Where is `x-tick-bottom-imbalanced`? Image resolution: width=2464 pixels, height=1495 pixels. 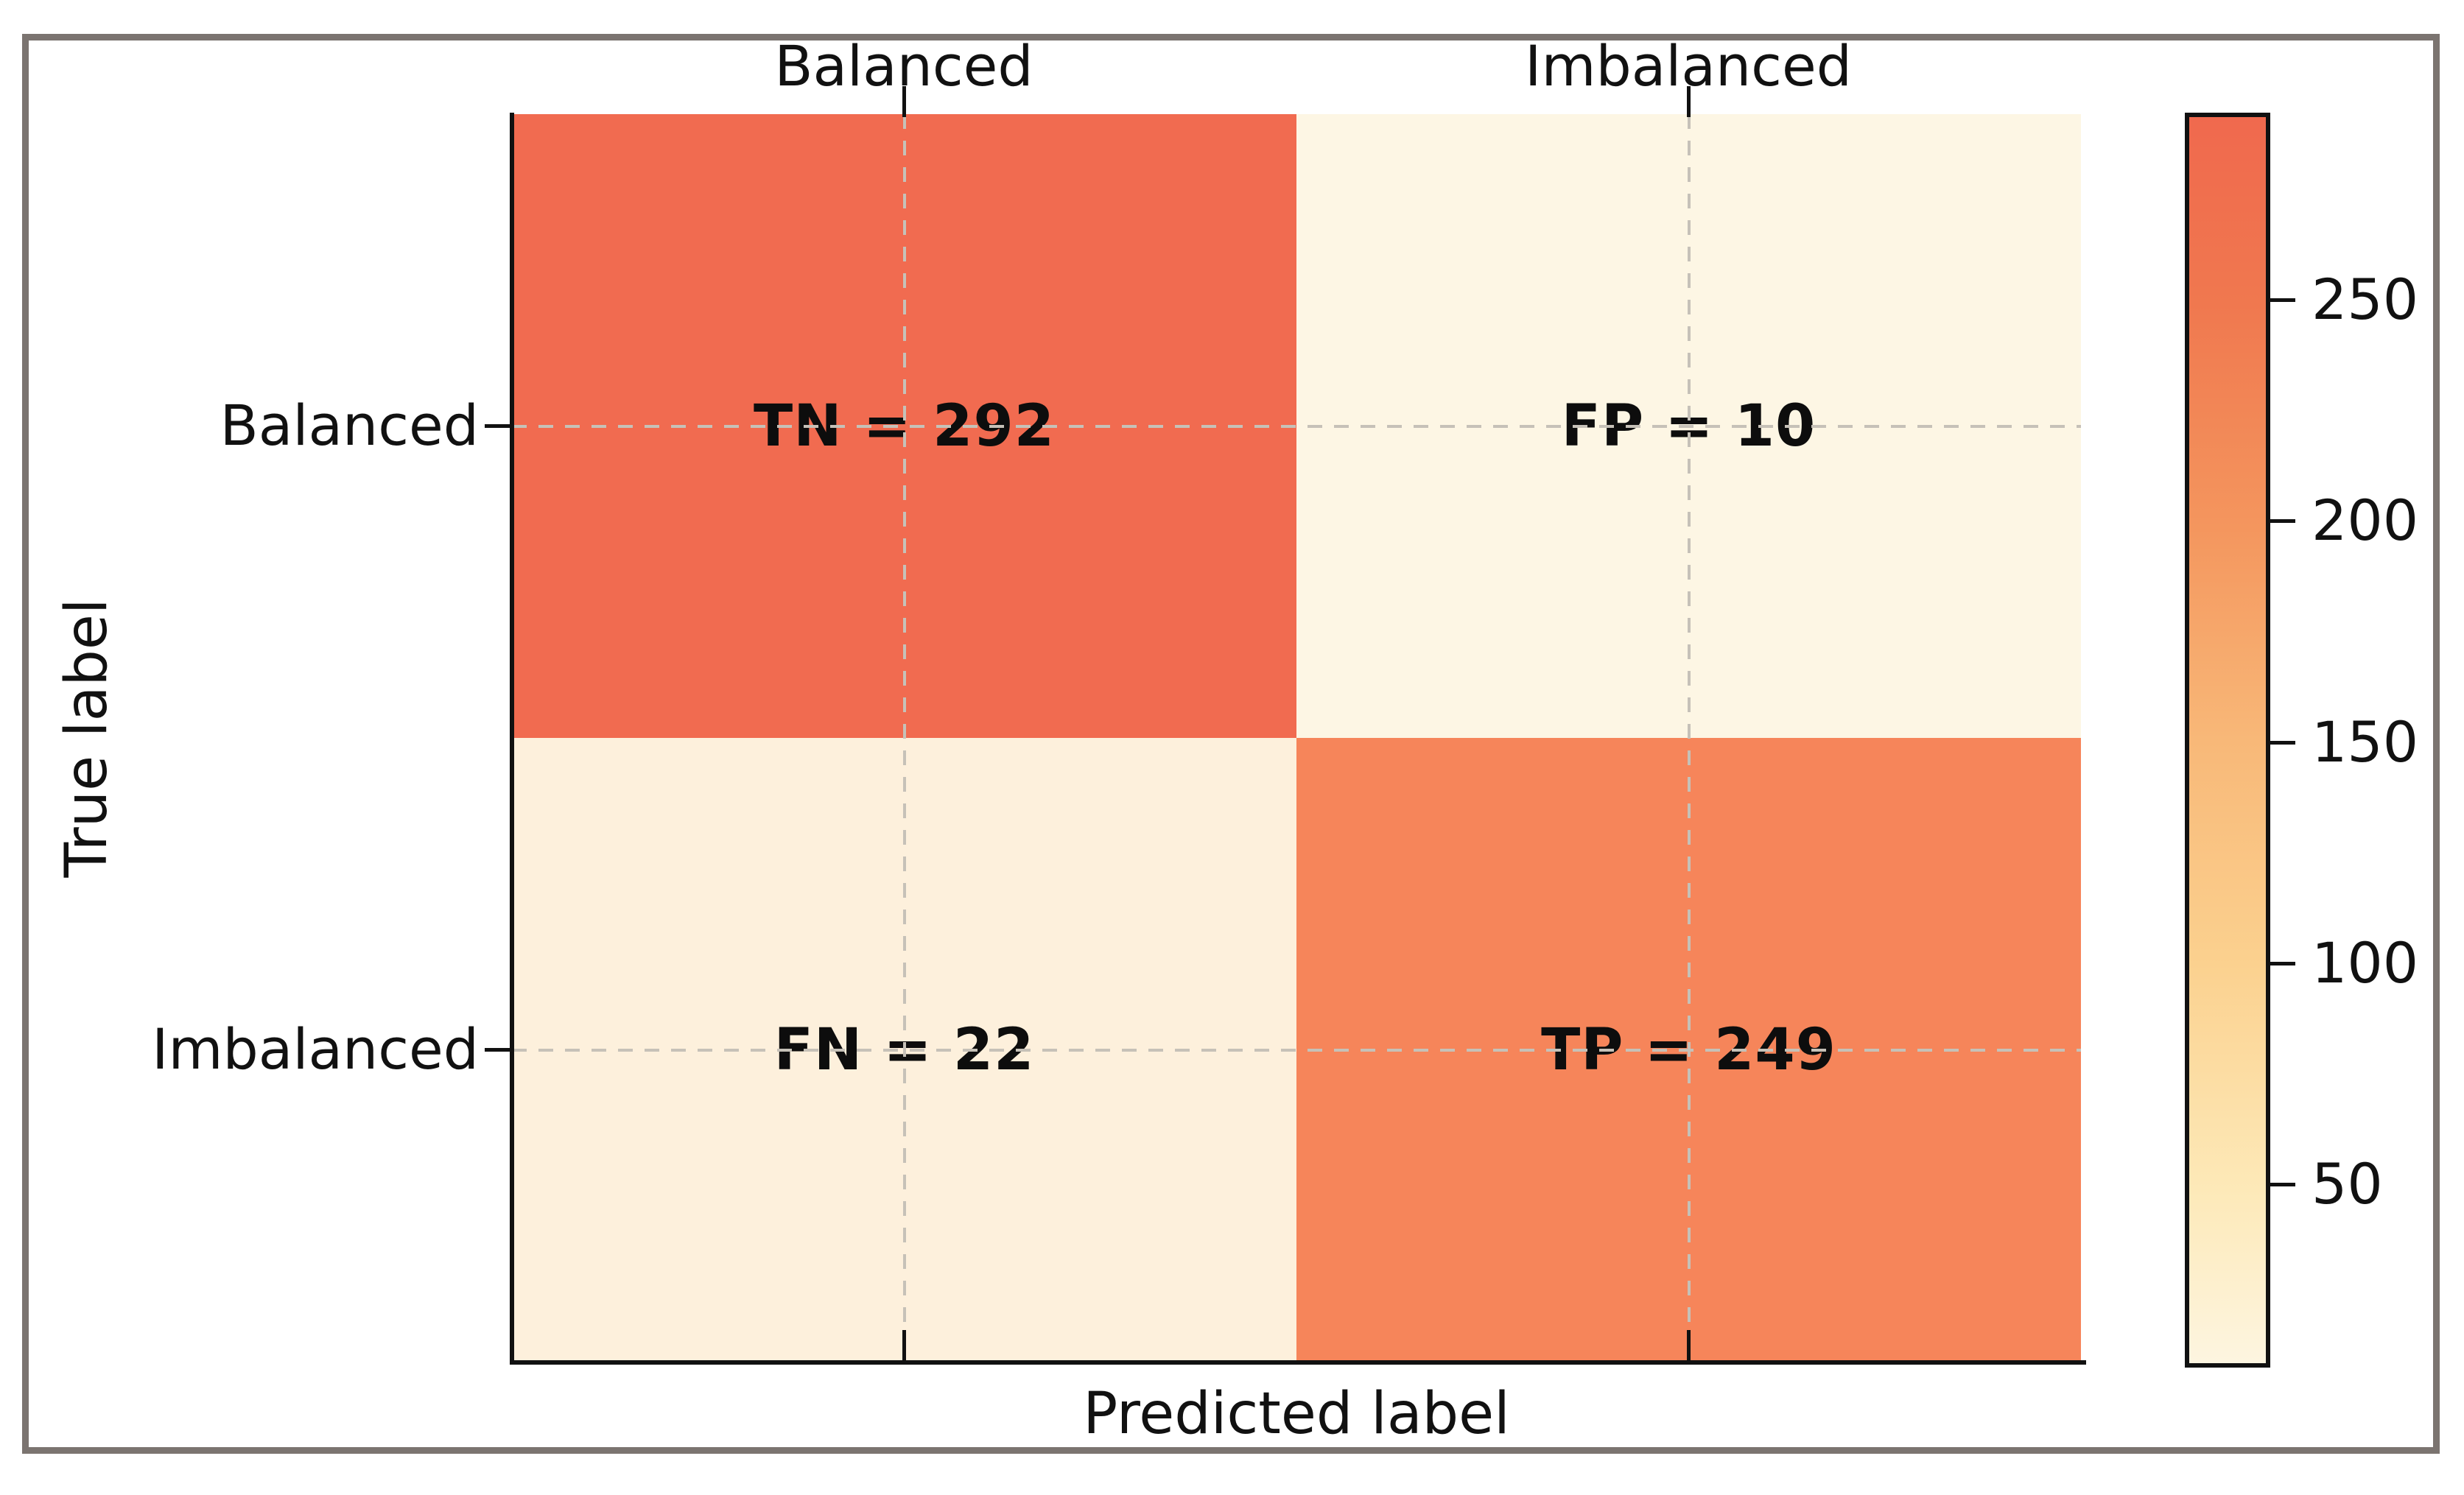
x-tick-bottom-imbalanced is located at coordinates (1689, 1347).